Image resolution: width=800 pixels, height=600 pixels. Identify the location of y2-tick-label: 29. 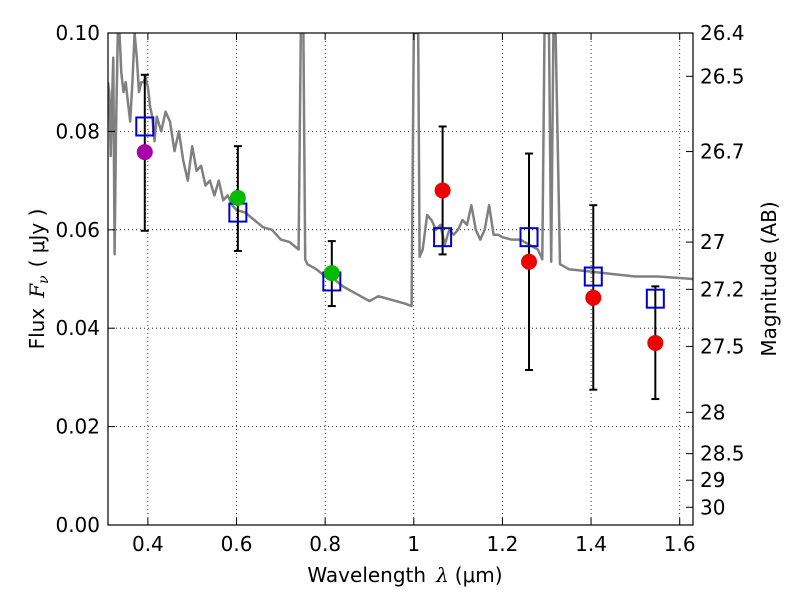
(712, 480).